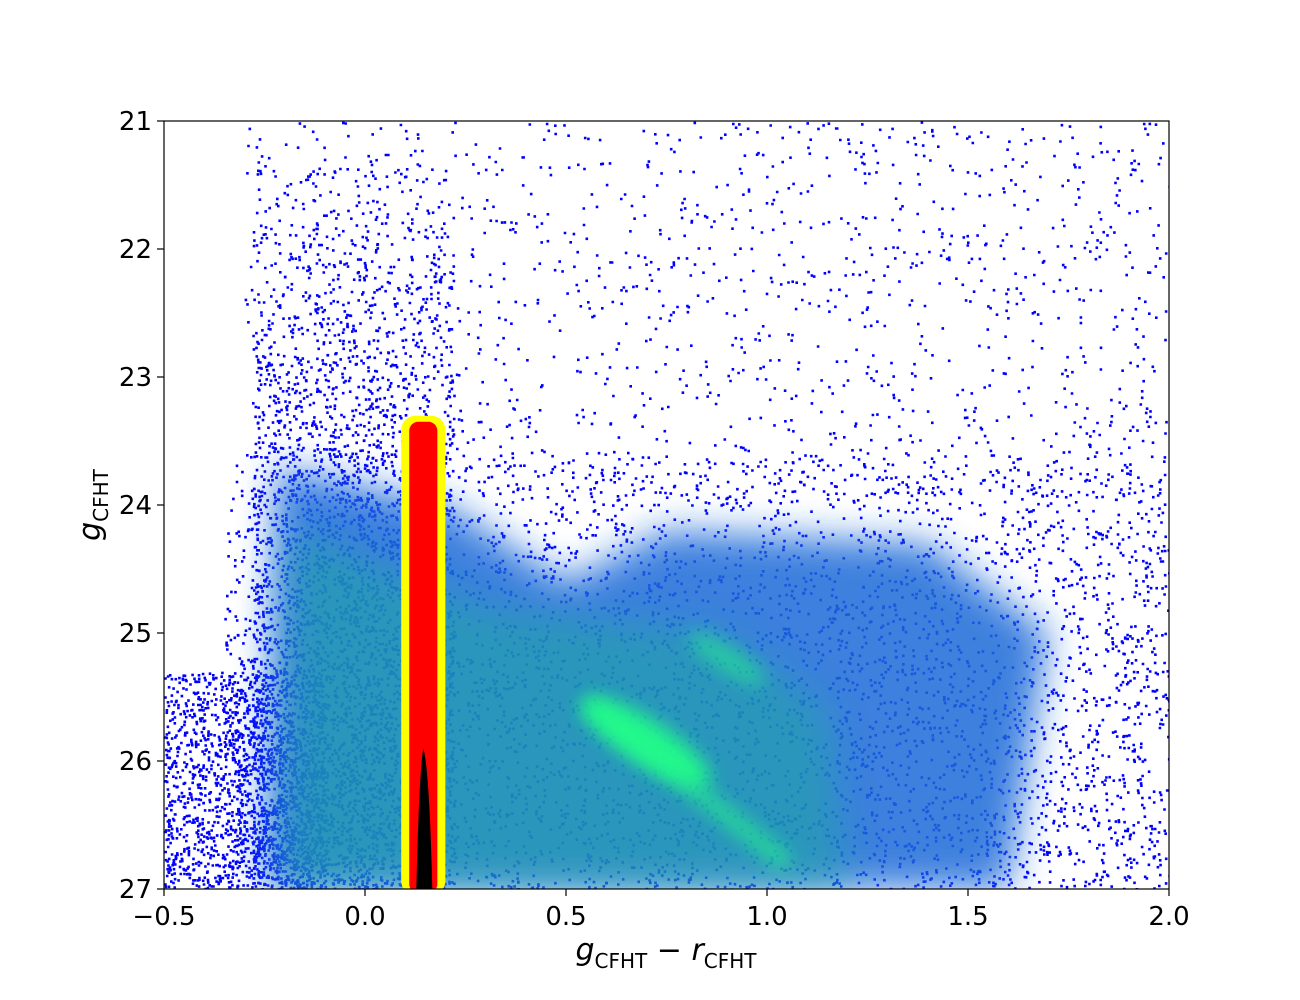 This screenshot has width=1300, height=1000. What do you see at coordinates (424, 818) in the screenshot?
I see `selection-core` at bounding box center [424, 818].